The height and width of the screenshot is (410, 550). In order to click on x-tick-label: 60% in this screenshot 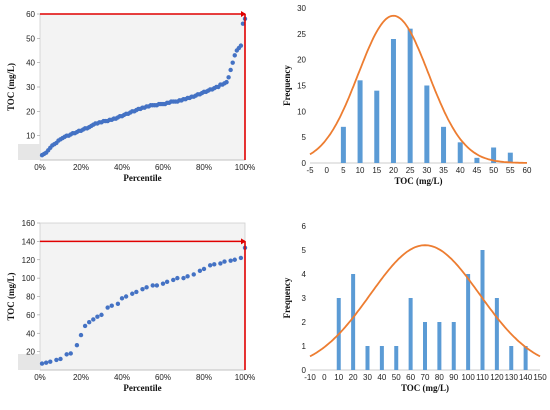, I will do `click(163, 167)`.